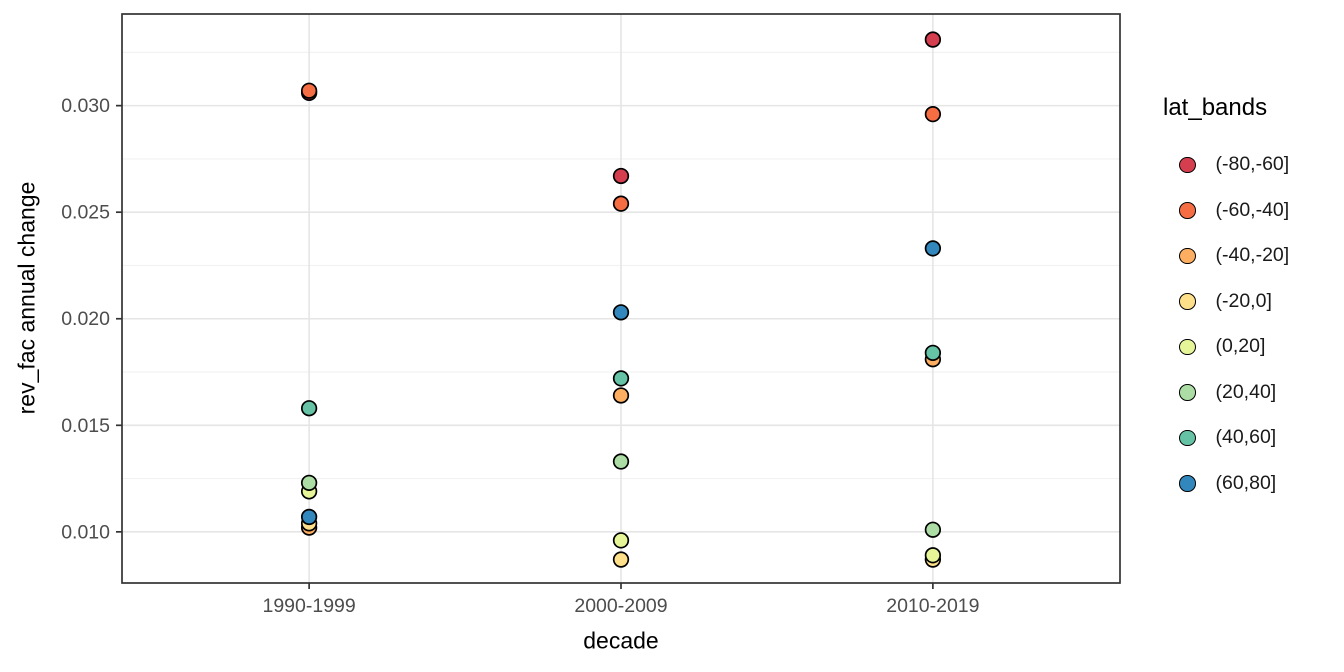 The image size is (1344, 672). I want to click on legend-label: (-60,-40], so click(1252, 209).